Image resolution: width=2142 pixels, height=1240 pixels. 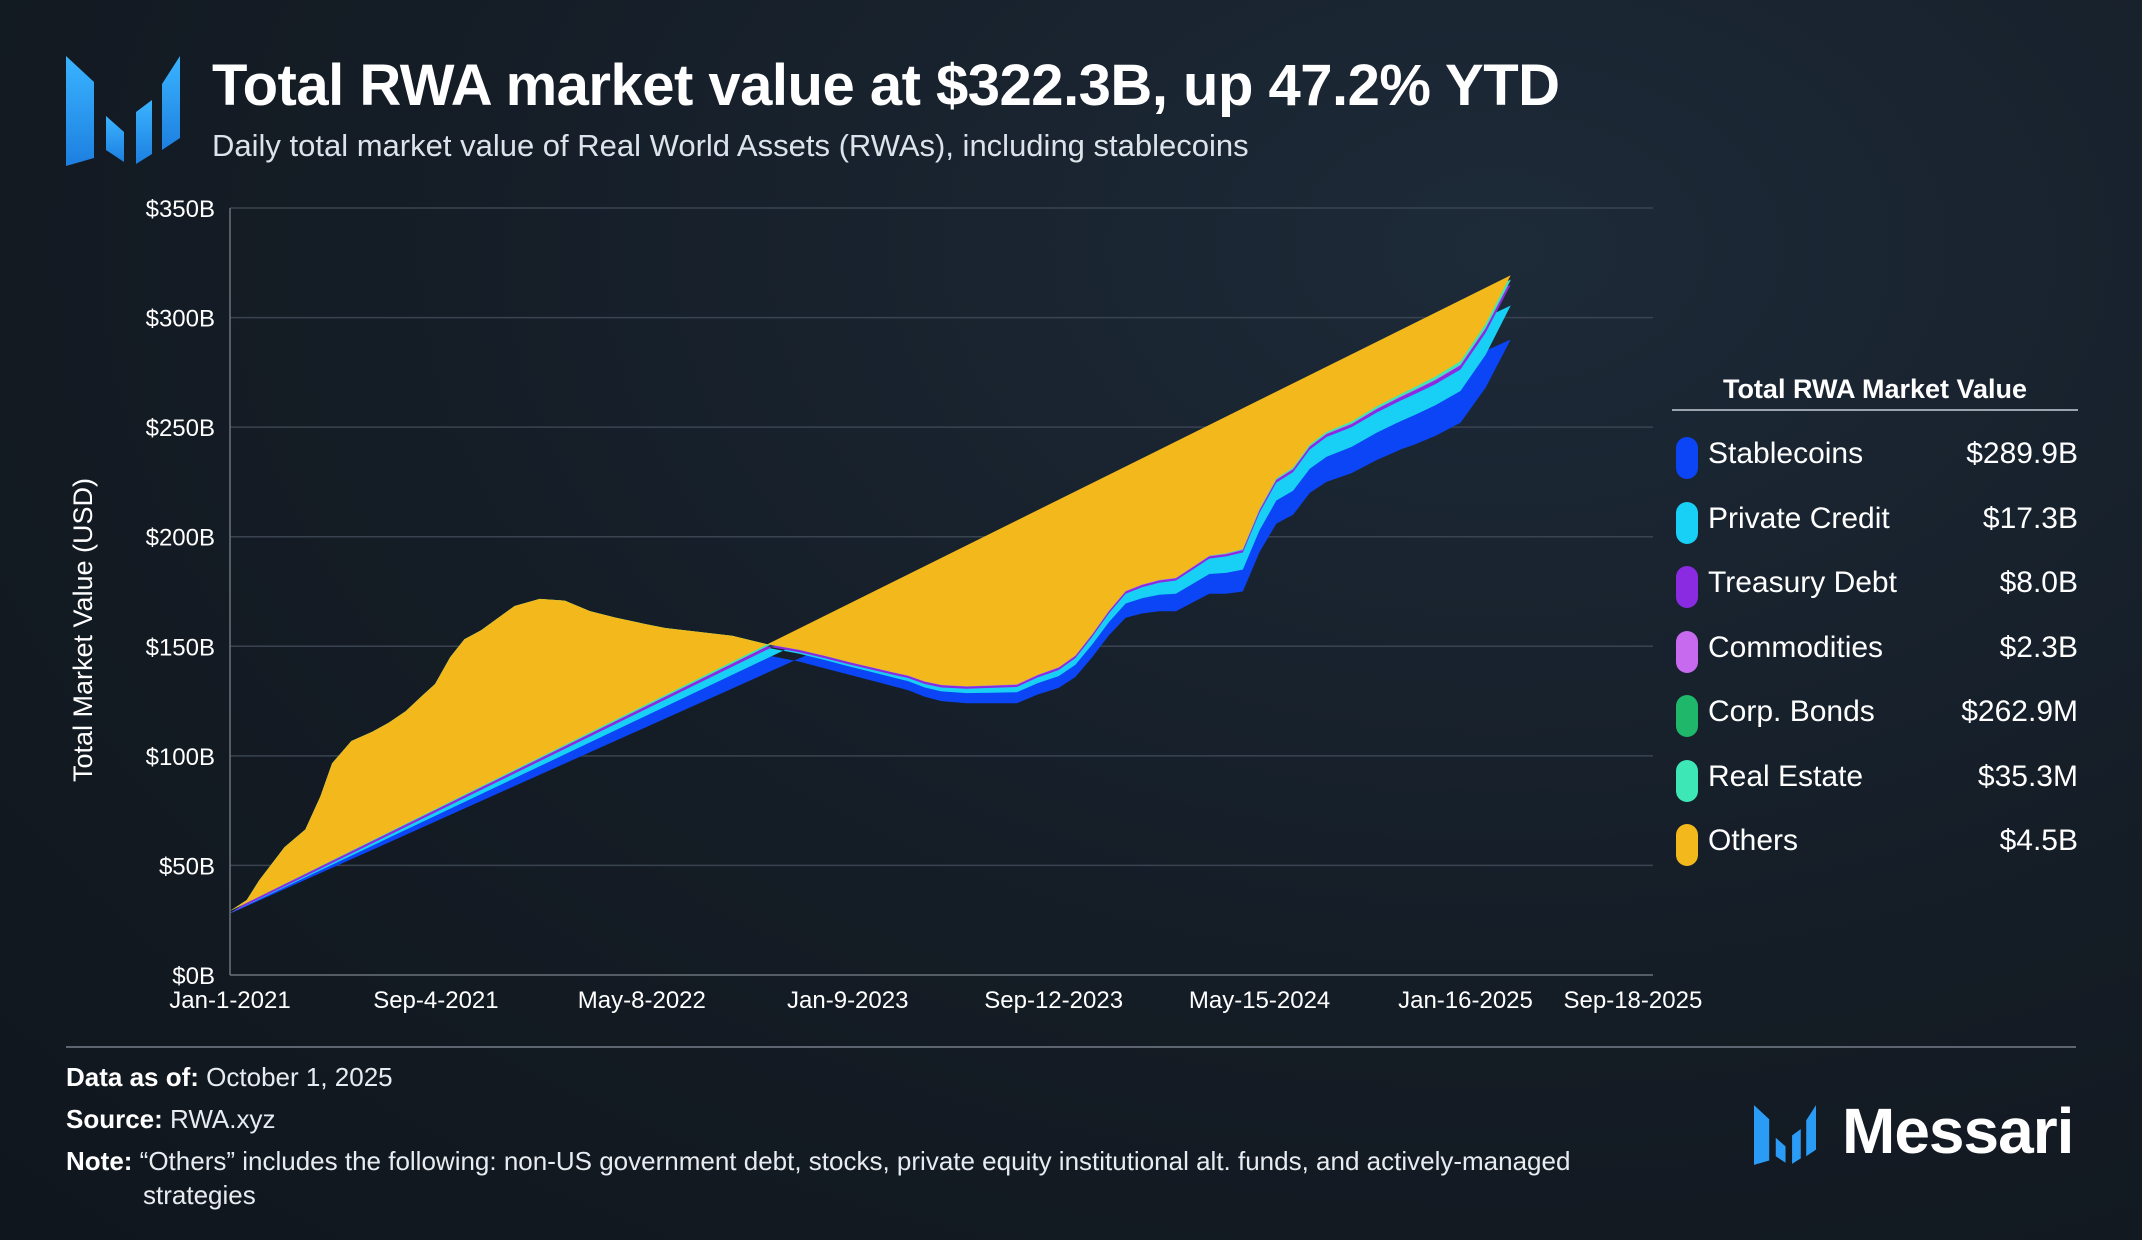 I want to click on legend-item-commodities: Commodities $2.3B, so click(x=1875, y=639).